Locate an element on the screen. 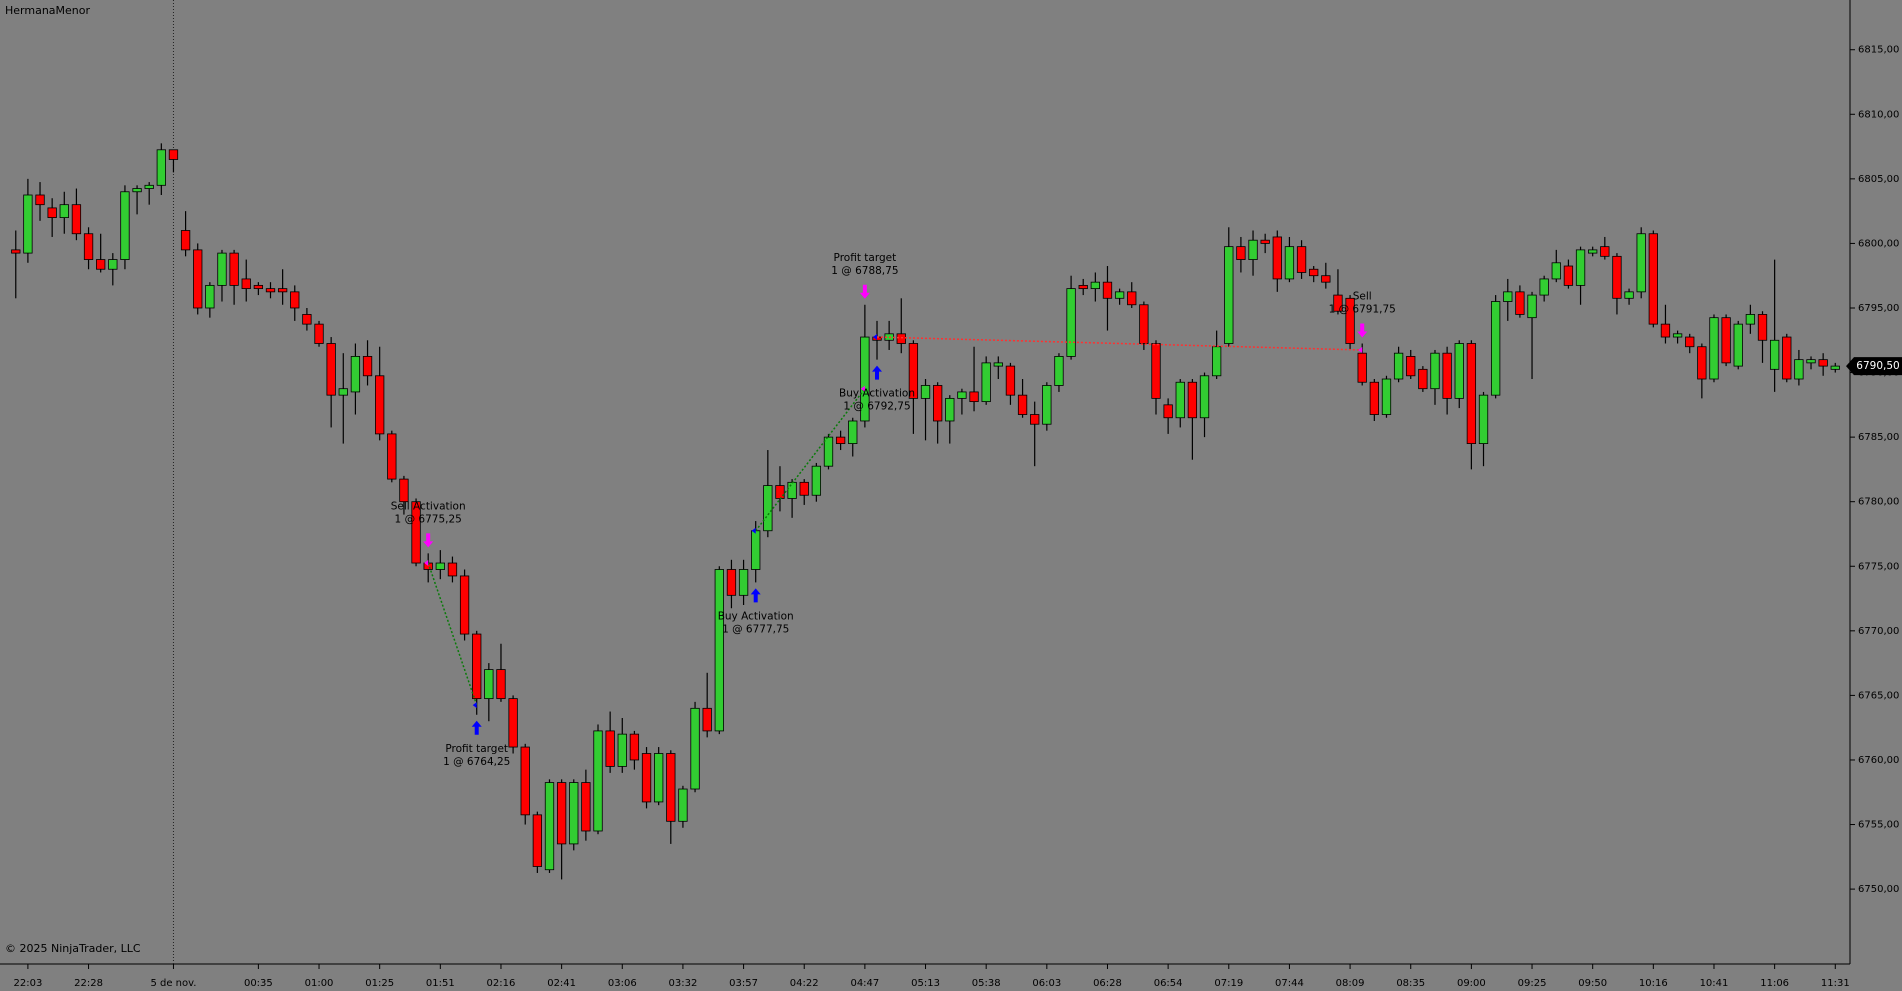 The width and height of the screenshot is (1902, 991). x-tick-label: 03:06 is located at coordinates (622, 983).